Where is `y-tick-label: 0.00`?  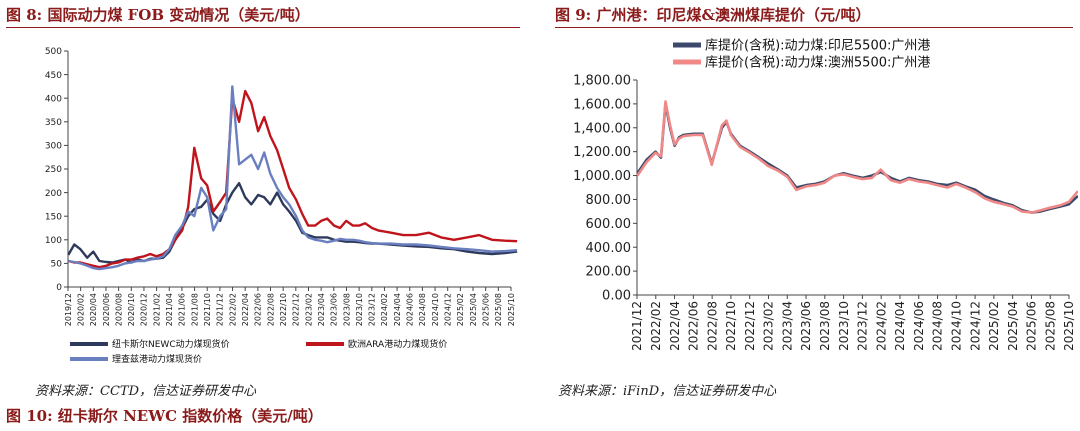 y-tick-label: 0.00 is located at coordinates (616, 296).